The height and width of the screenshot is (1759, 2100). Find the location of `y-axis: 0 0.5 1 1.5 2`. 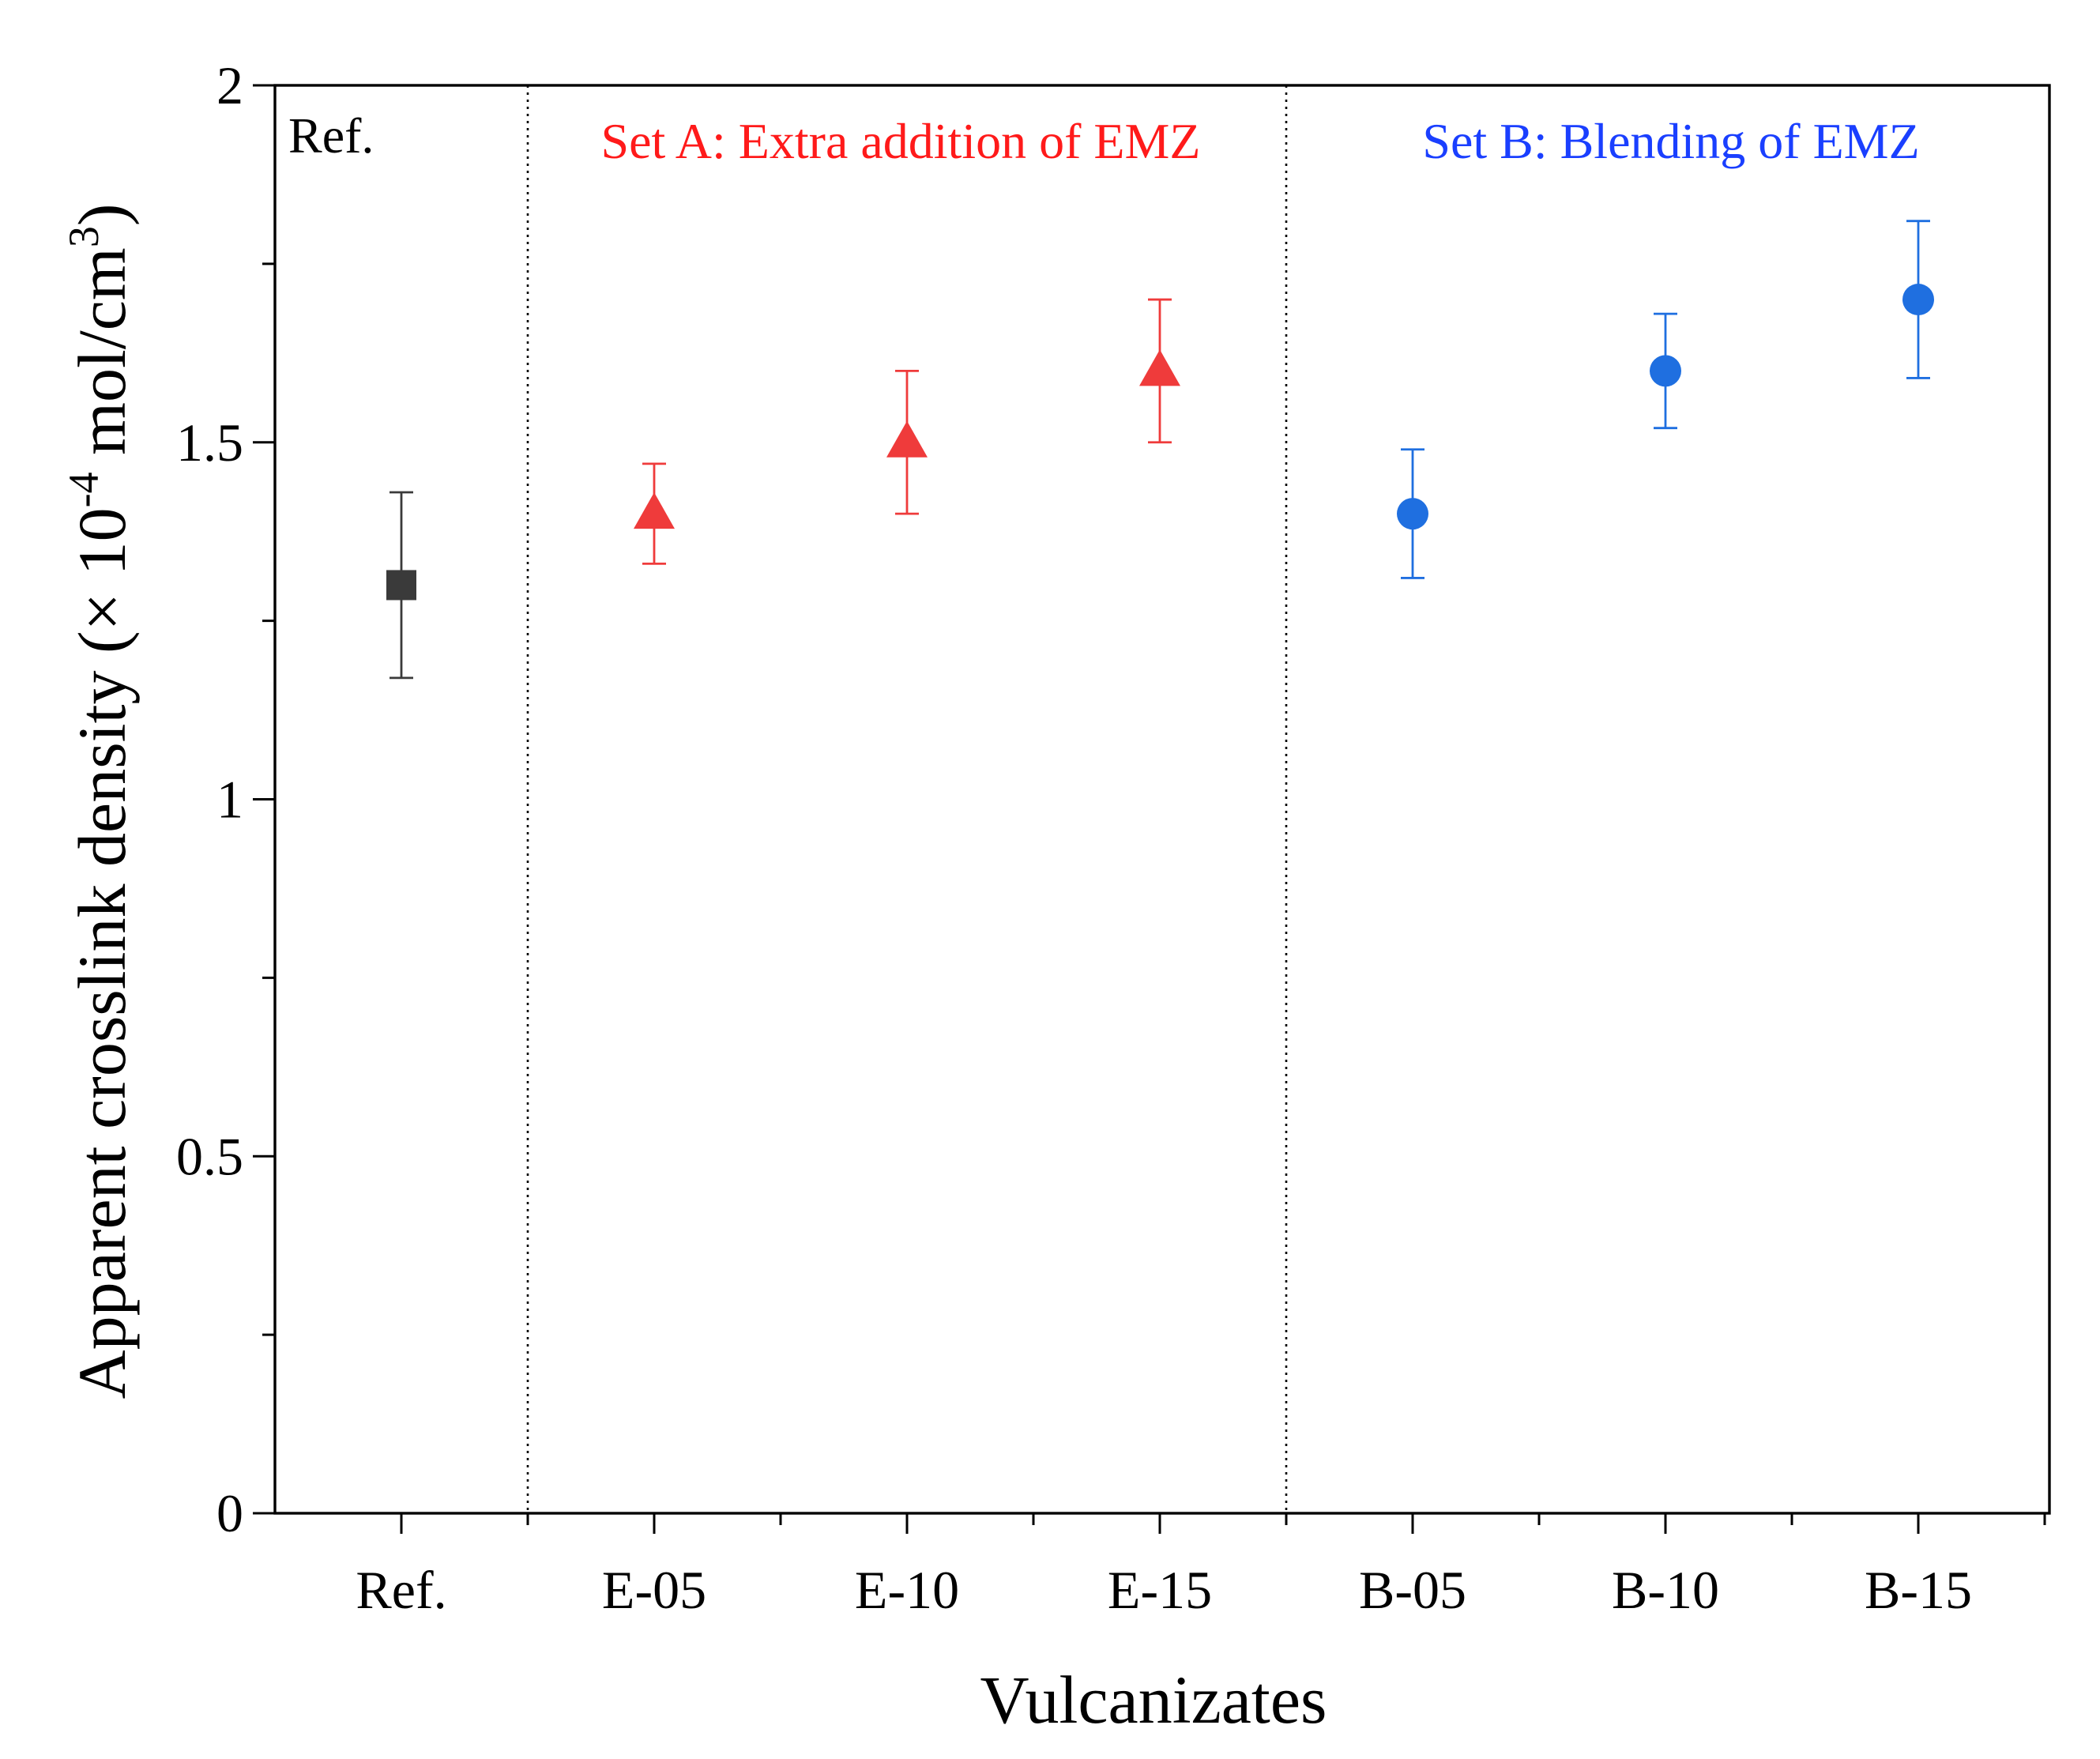

y-axis: 0 0.5 1 1.5 2 is located at coordinates (226, 799).